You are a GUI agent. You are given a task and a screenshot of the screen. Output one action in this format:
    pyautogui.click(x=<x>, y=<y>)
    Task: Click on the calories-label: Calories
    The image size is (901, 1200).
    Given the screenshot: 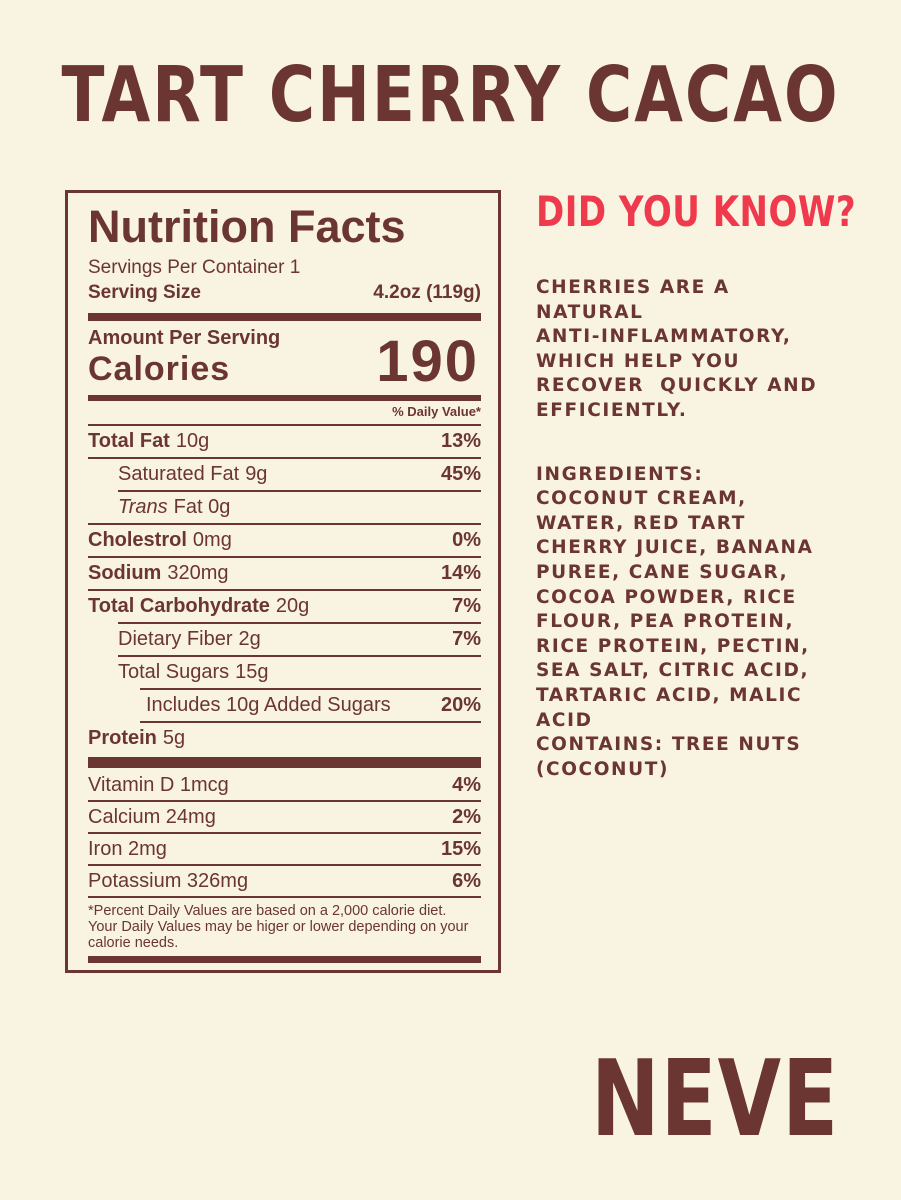 What is the action you would take?
    pyautogui.click(x=159, y=369)
    